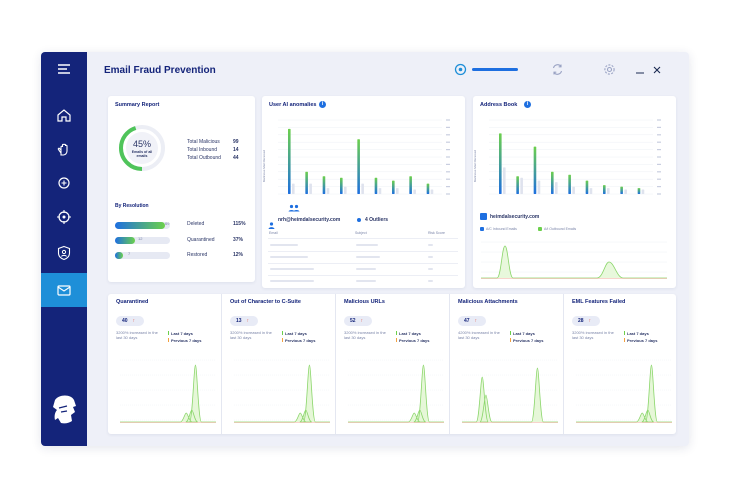  What do you see at coordinates (64, 217) in the screenshot?
I see `target-icon` at bounding box center [64, 217].